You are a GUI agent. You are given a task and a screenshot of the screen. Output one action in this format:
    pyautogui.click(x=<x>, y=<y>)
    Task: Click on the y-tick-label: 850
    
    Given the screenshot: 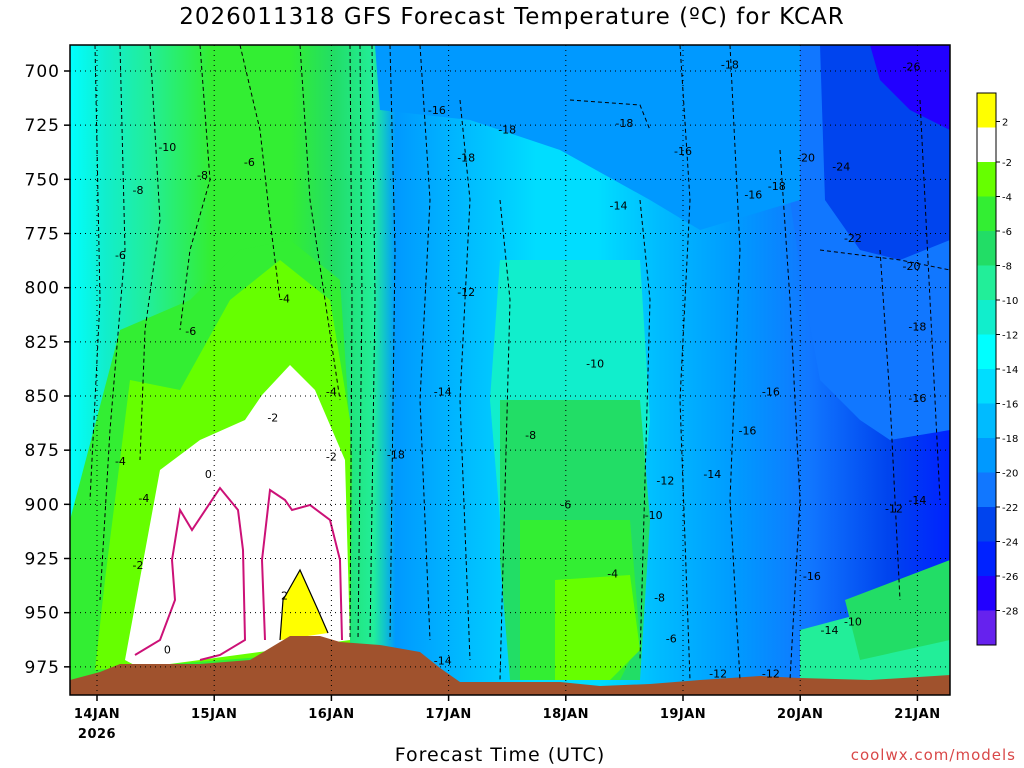 What is the action you would take?
    pyautogui.click(x=42, y=397)
    